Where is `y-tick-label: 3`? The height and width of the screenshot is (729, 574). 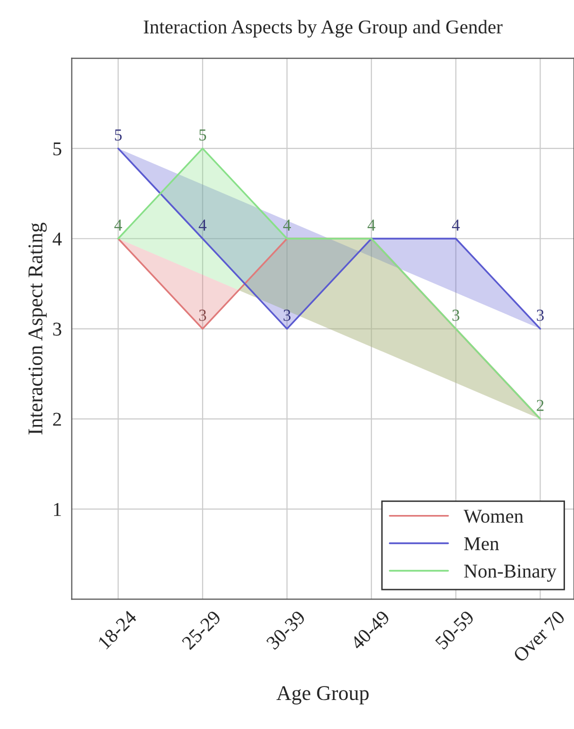
y-tick-label: 3 is located at coordinates (57, 329).